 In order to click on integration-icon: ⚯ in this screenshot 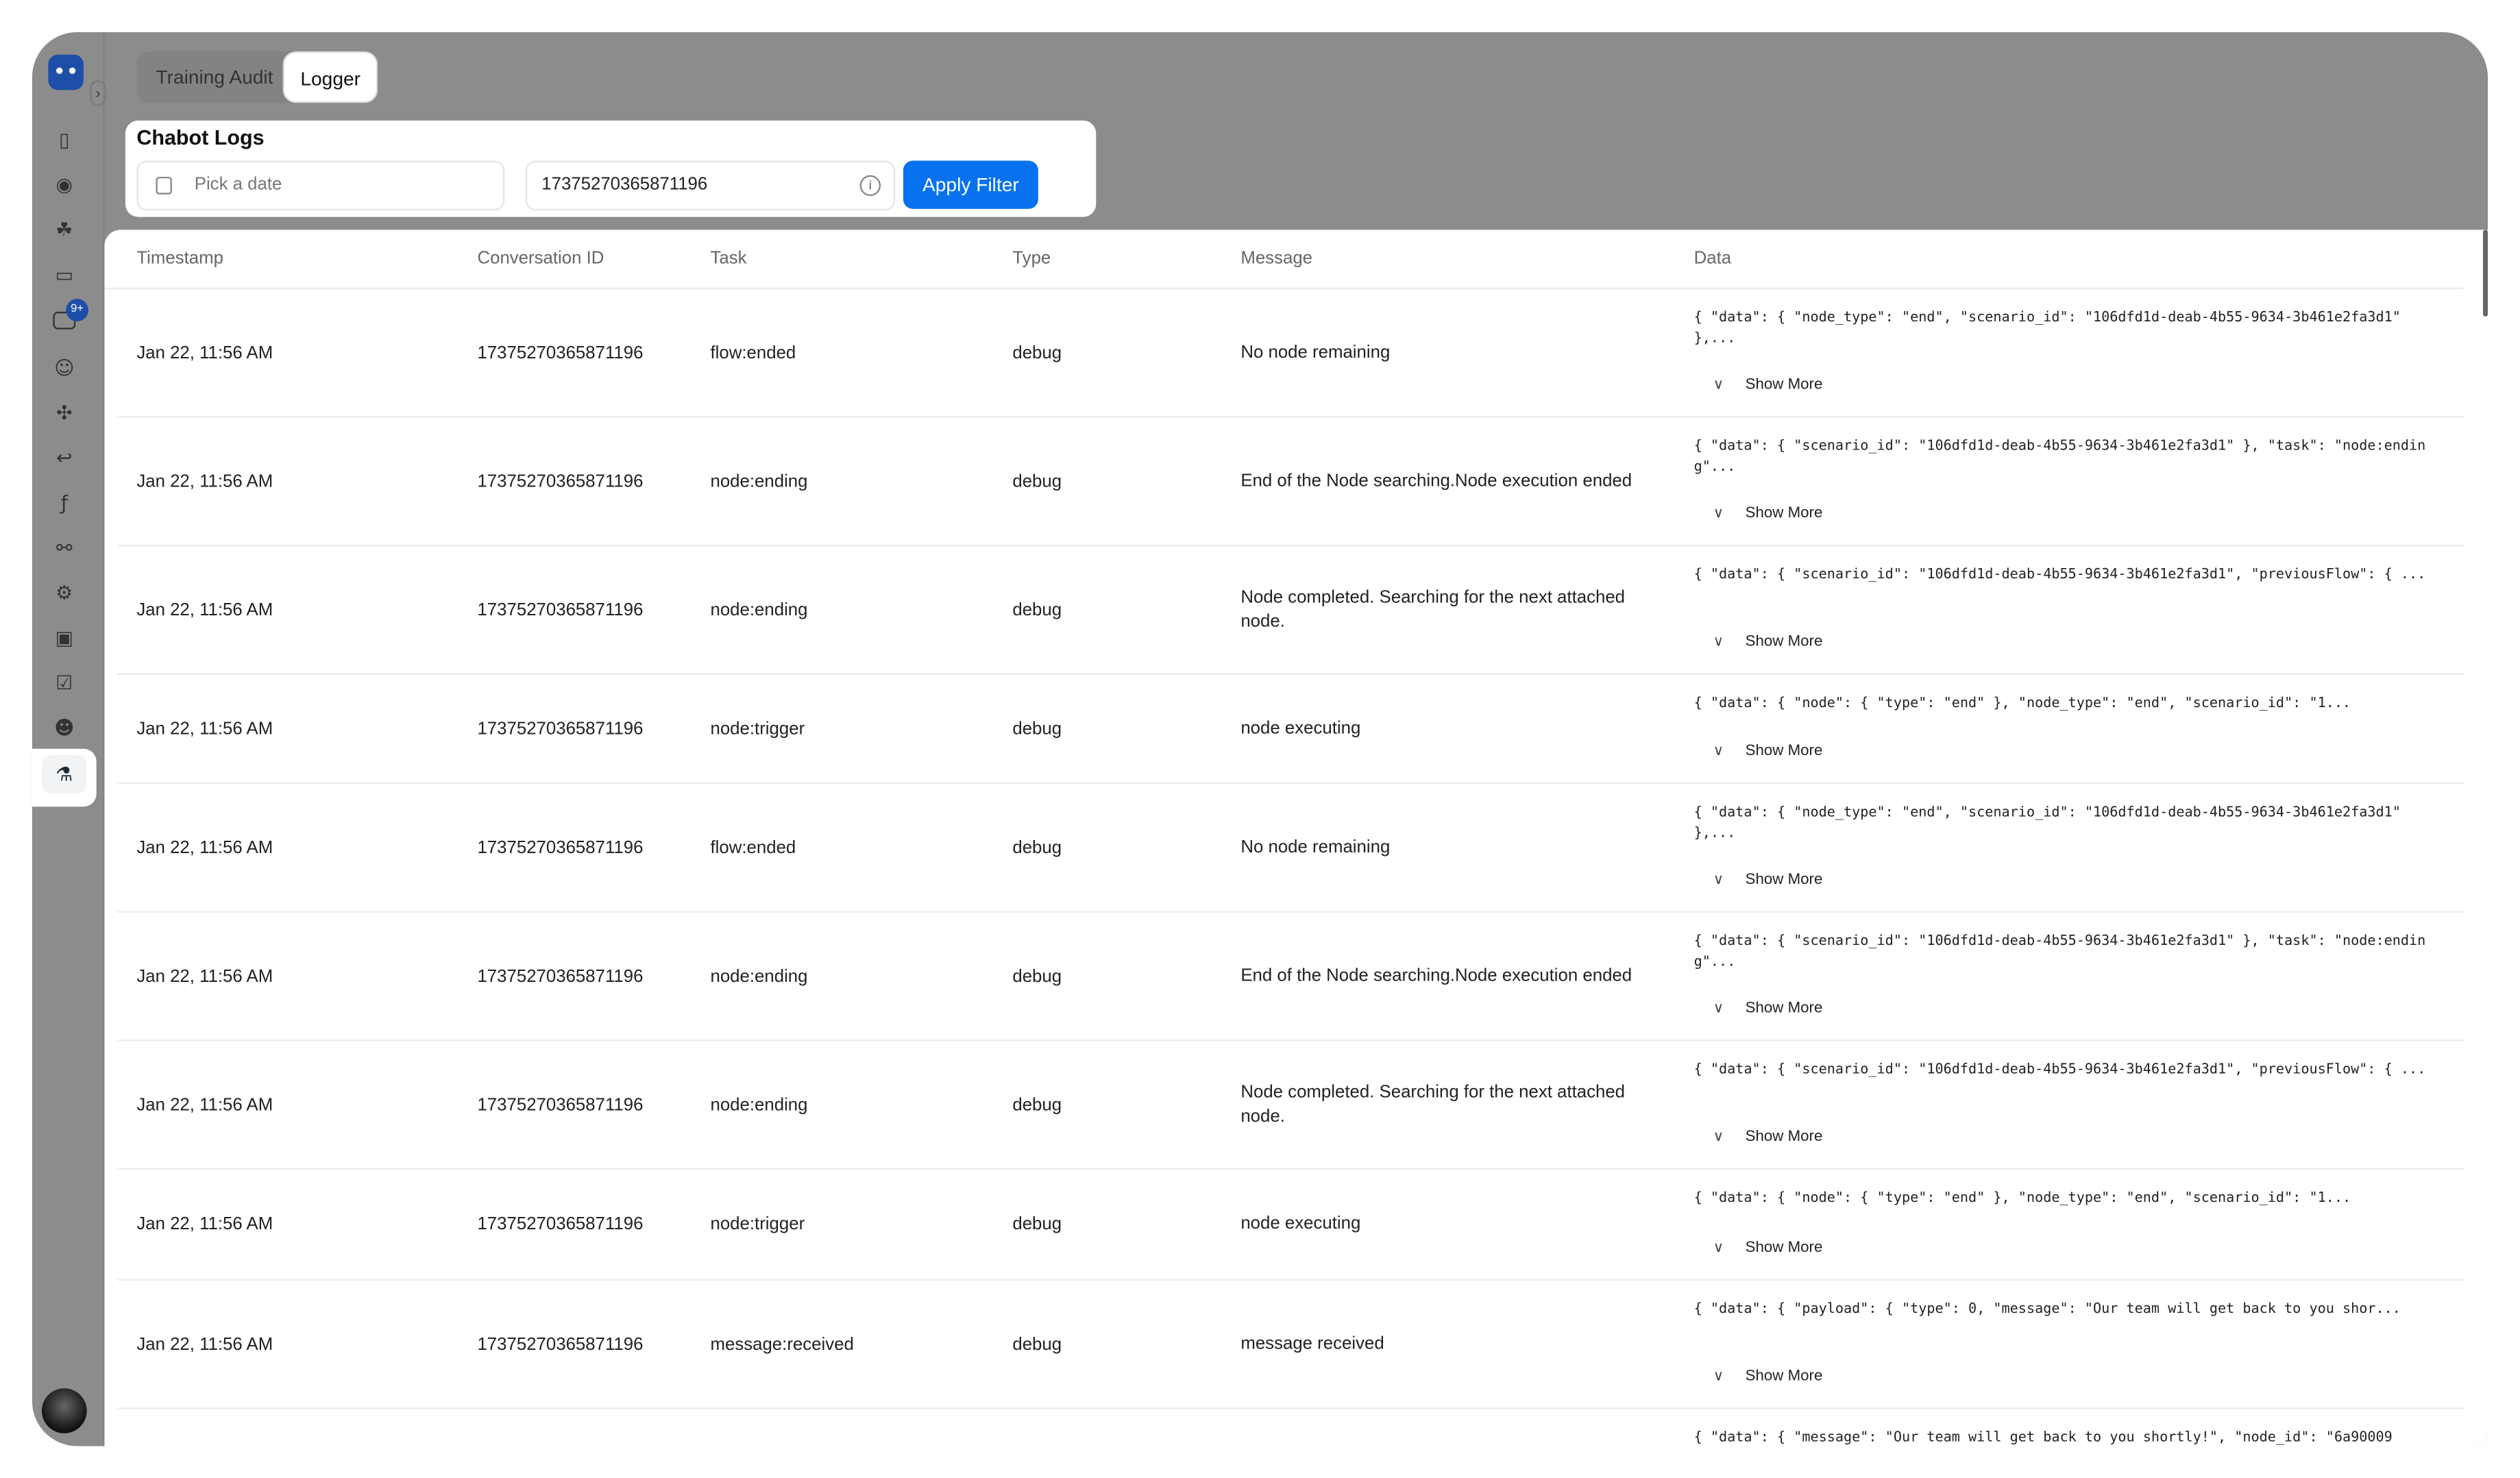, I will do `click(64, 548)`.